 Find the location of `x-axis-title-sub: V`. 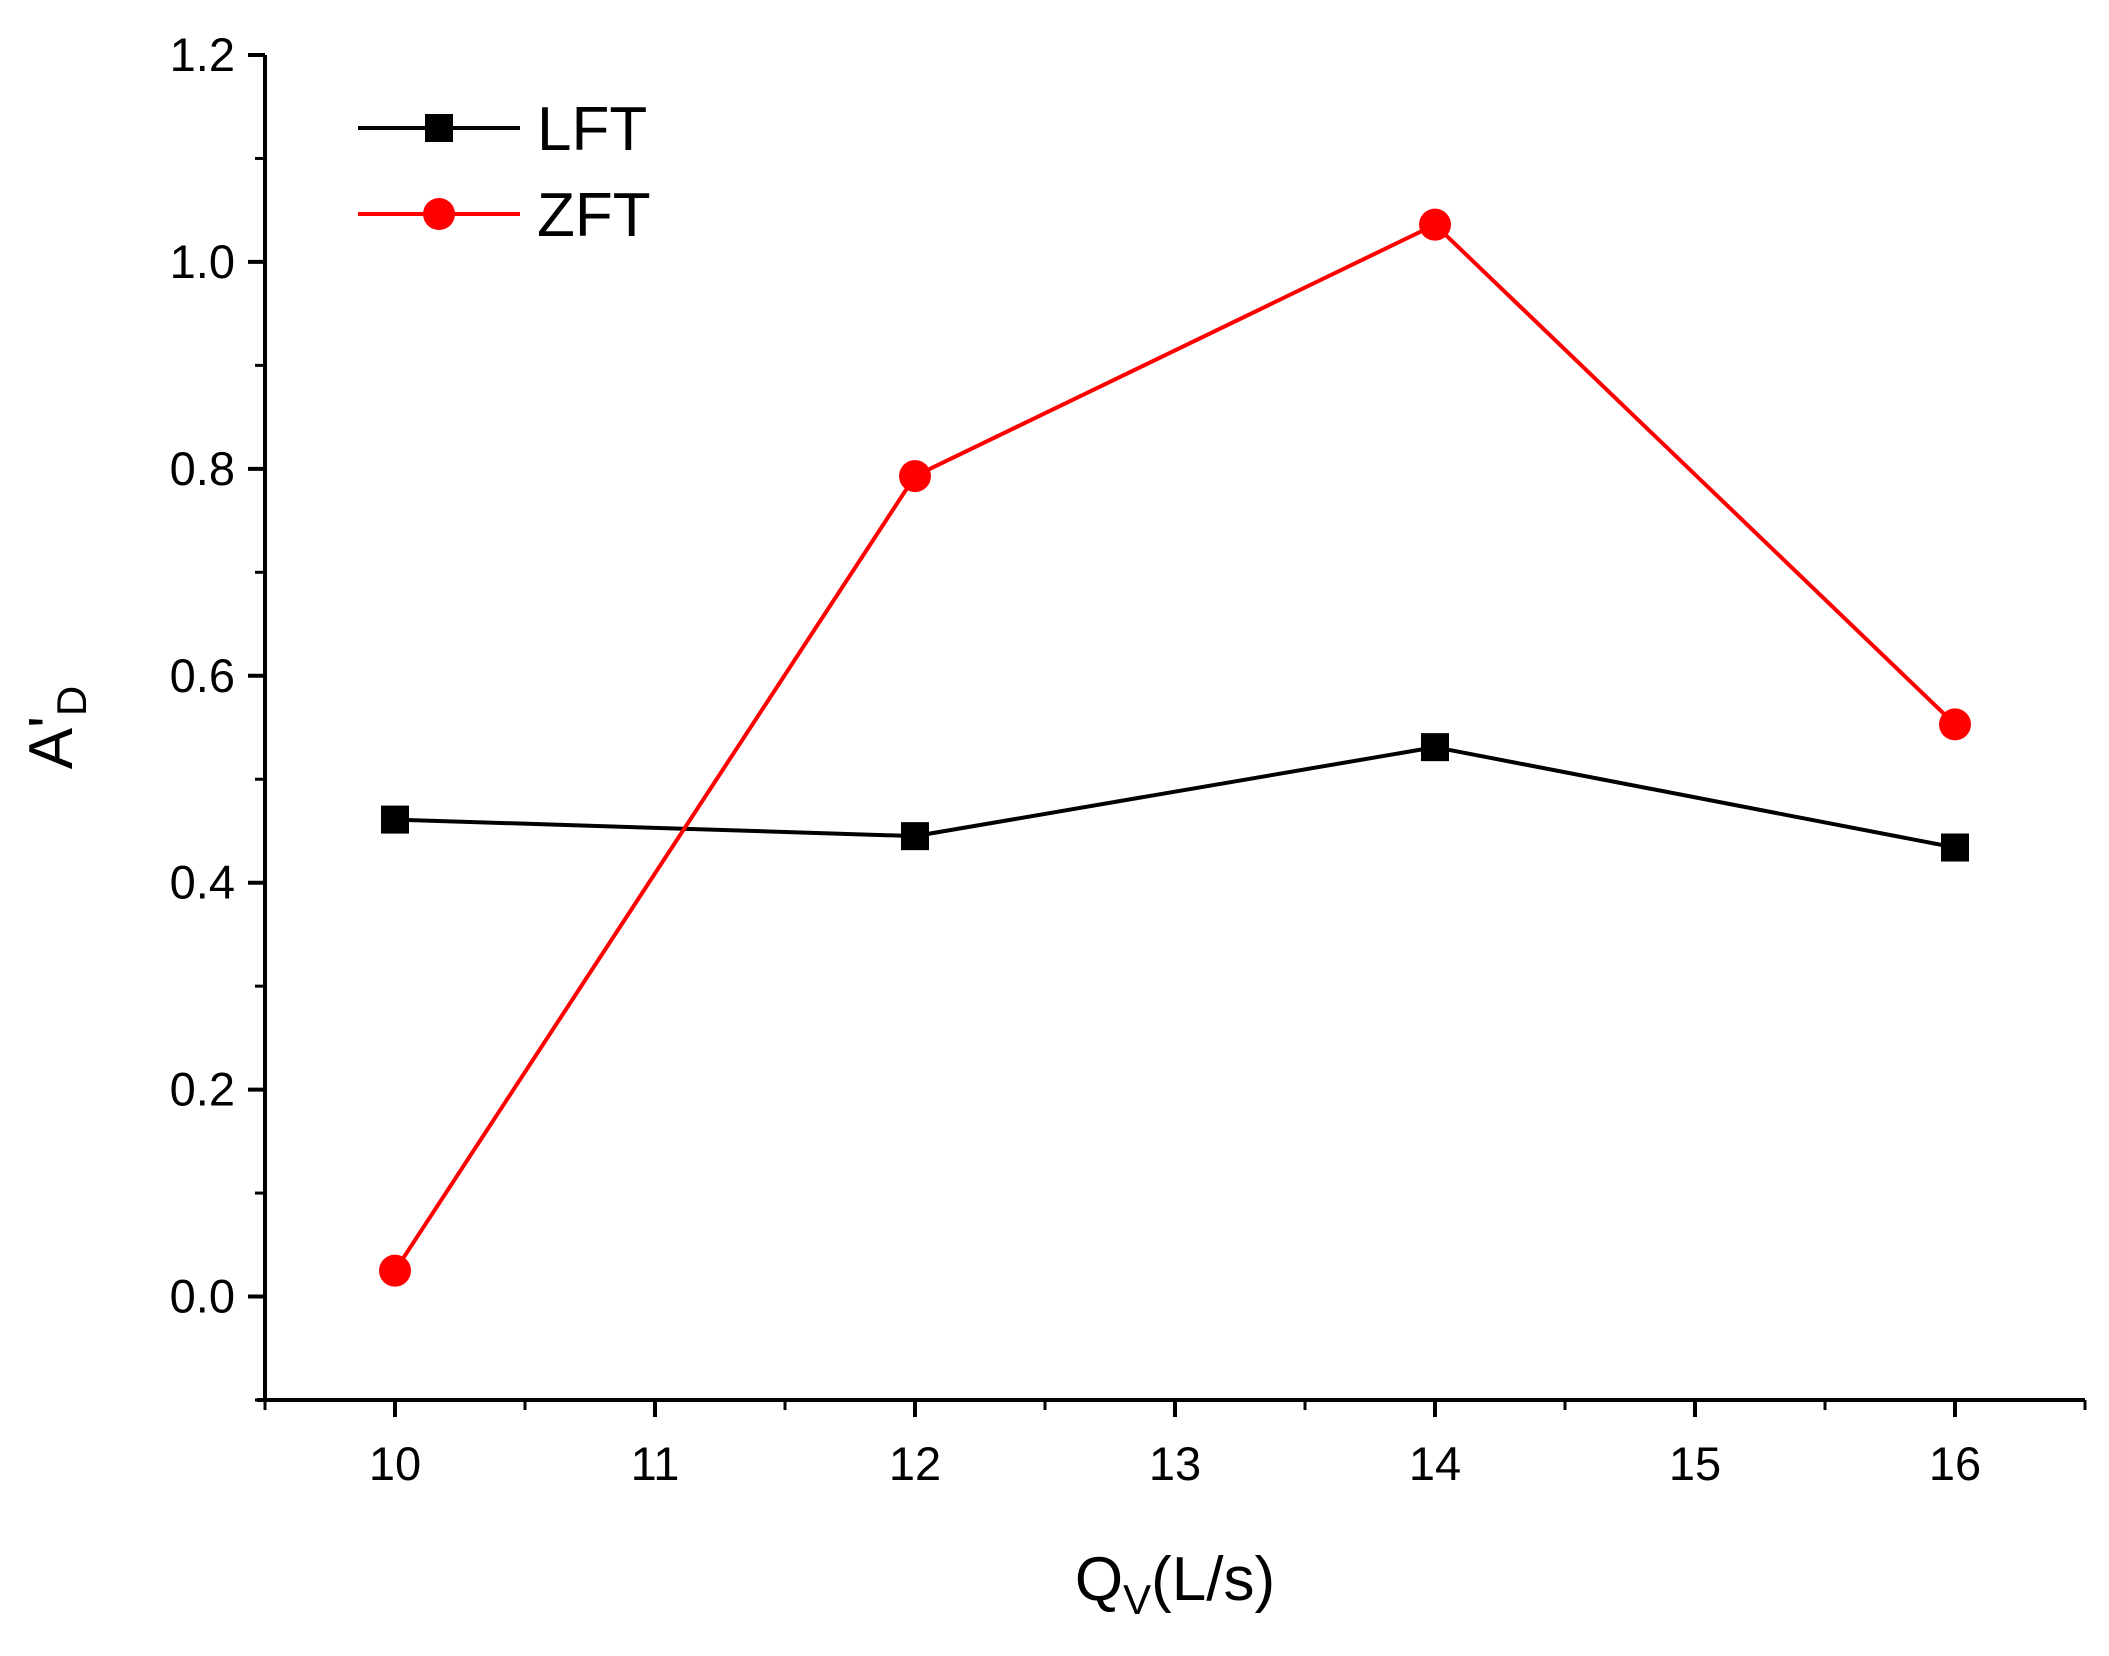

x-axis-title-sub: V is located at coordinates (1137, 1599).